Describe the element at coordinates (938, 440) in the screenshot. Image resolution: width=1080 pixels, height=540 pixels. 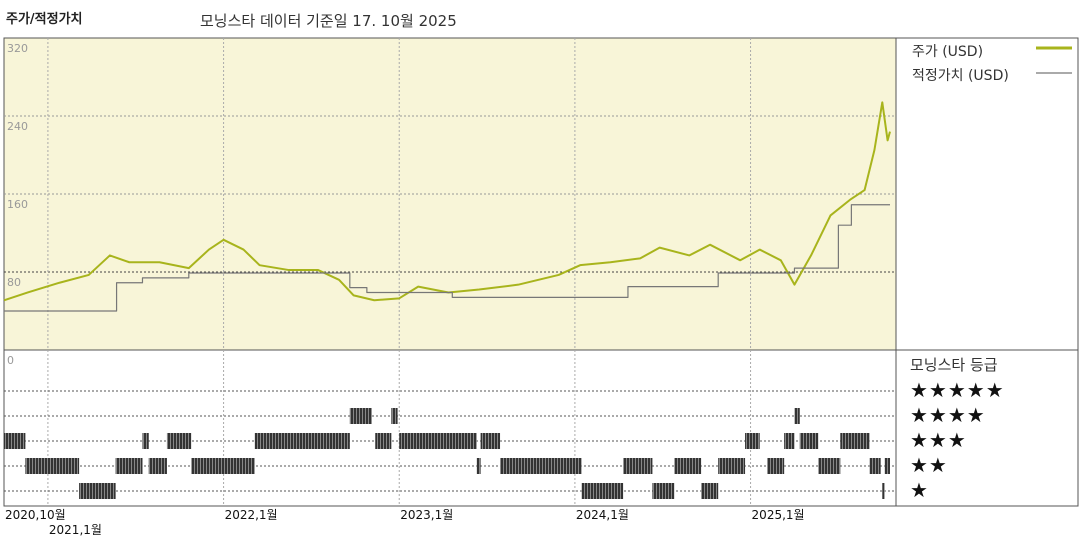
I see `rating-3-stars: ★★★` at that location.